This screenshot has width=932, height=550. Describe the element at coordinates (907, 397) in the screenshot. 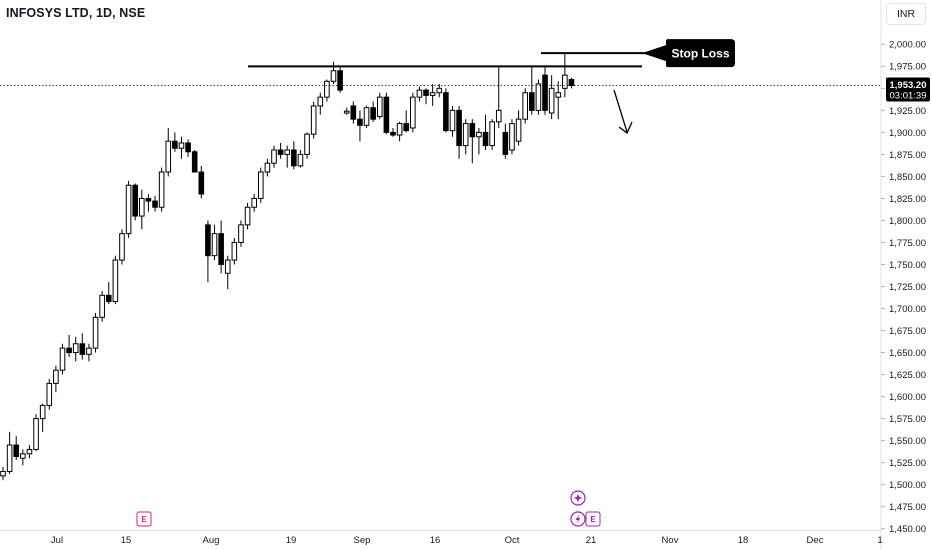

I see `price-tick-label: 1,600.00` at that location.